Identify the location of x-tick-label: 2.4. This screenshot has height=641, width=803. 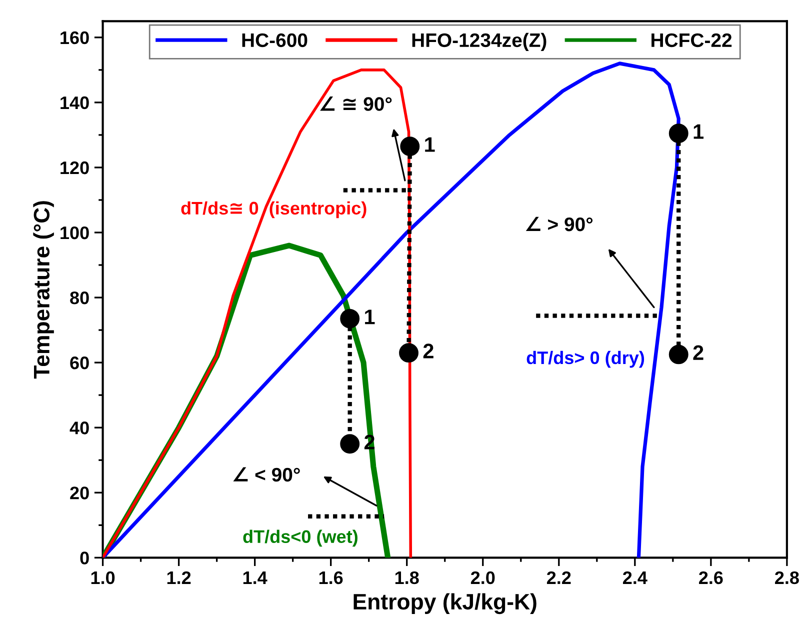
(635, 577).